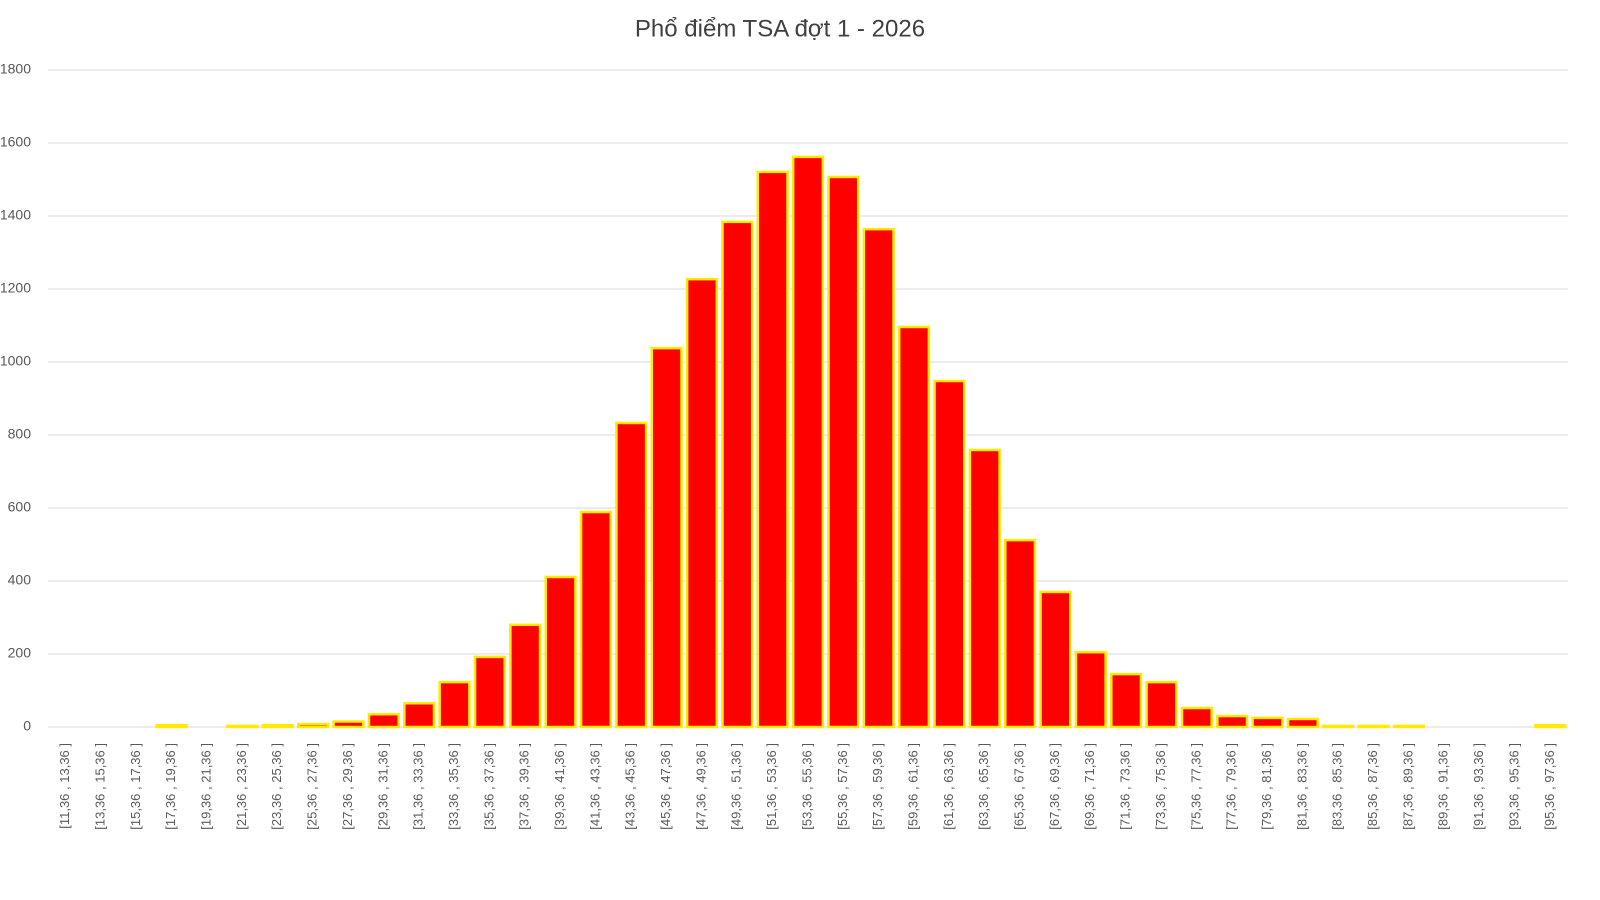  Describe the element at coordinates (948, 786) in the screenshot. I see `x-tick-label: [61,36 , 63,36 ]` at that location.